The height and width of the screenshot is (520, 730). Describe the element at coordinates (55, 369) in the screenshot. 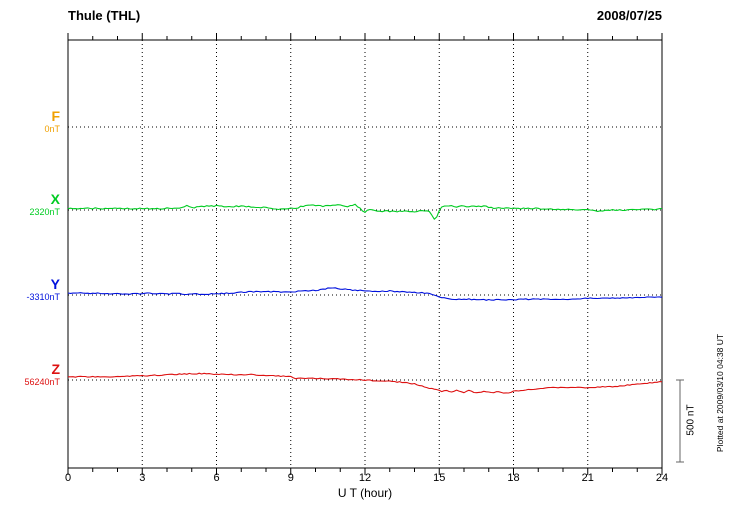

I see `series-name: Z` at that location.